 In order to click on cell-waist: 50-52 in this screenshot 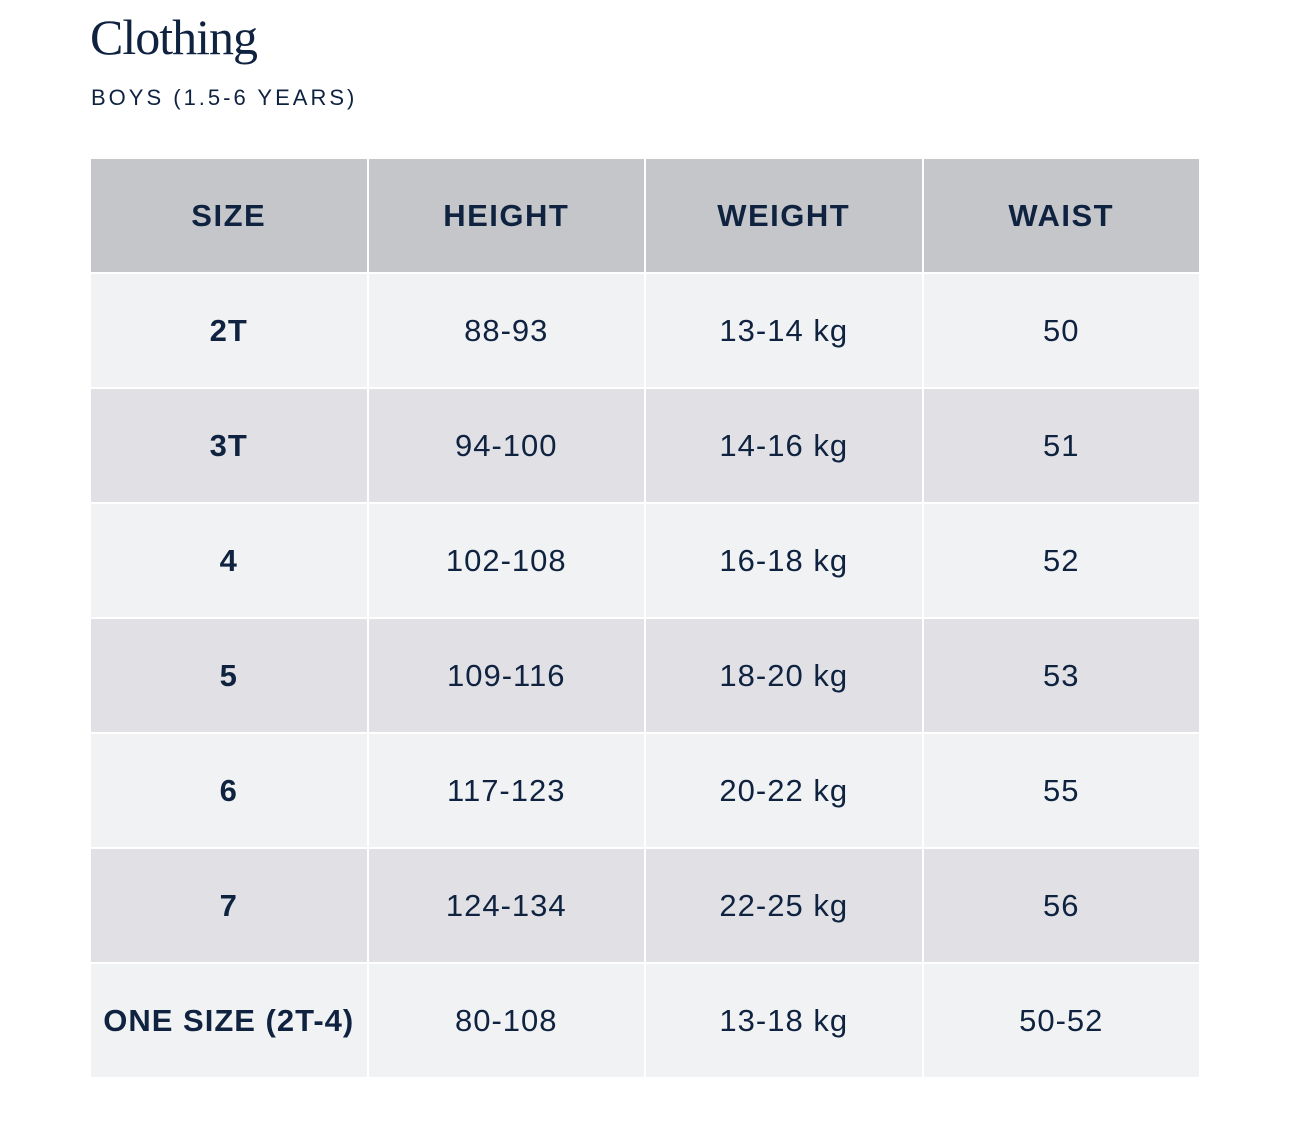, I will do `click(1061, 1020)`.